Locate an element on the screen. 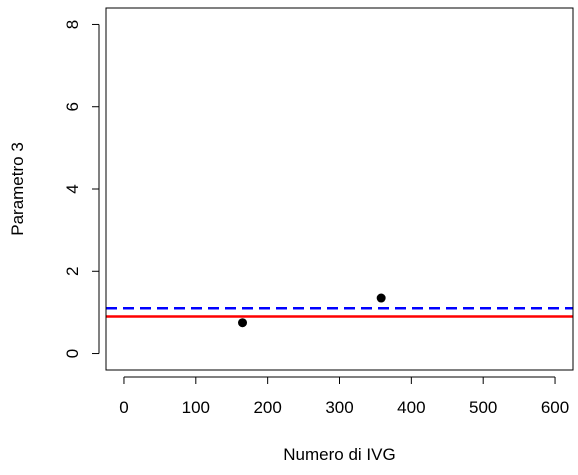 This screenshot has width=578, height=475. x-tick-label: 200 is located at coordinates (267, 407).